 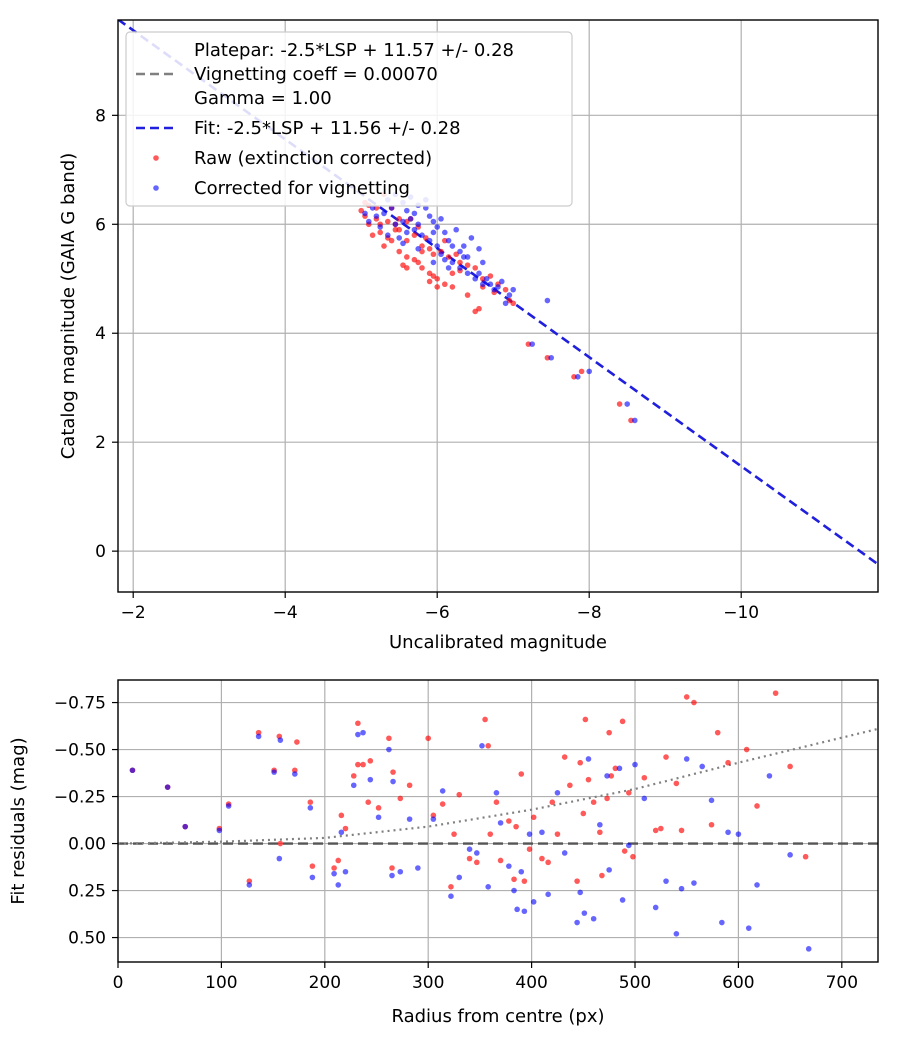 What do you see at coordinates (118, 983) in the screenshot?
I see `x-tick-label: 0` at bounding box center [118, 983].